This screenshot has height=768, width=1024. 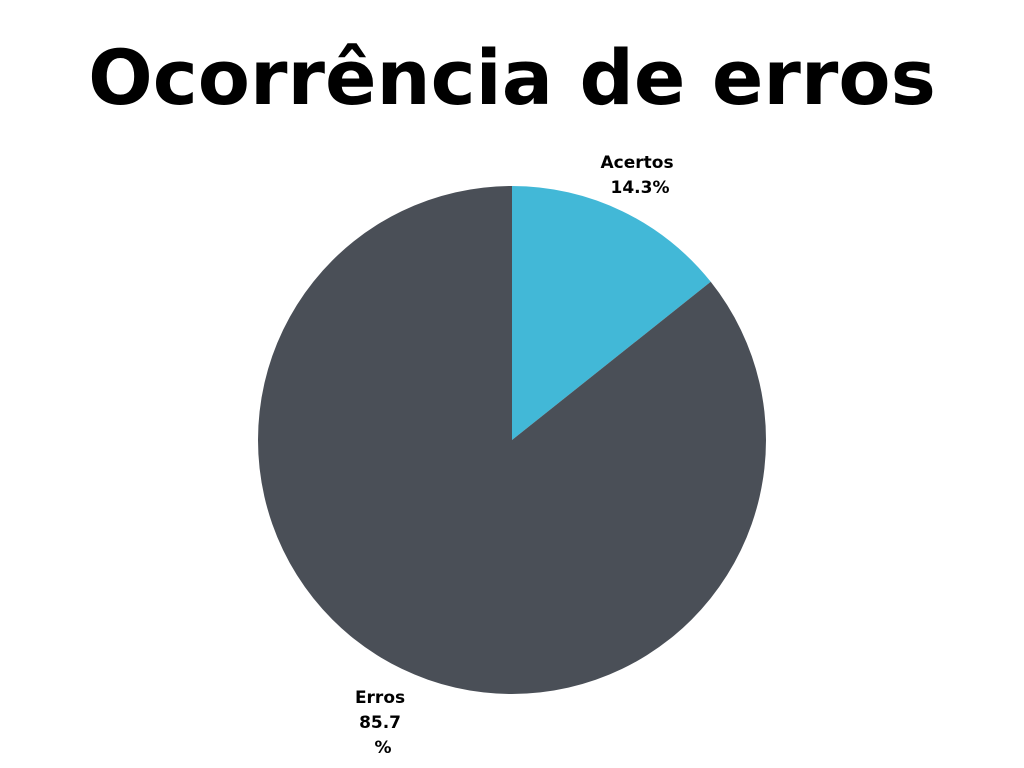 I want to click on slice-label-acertos: Acertos 14.3%, so click(x=640, y=175).